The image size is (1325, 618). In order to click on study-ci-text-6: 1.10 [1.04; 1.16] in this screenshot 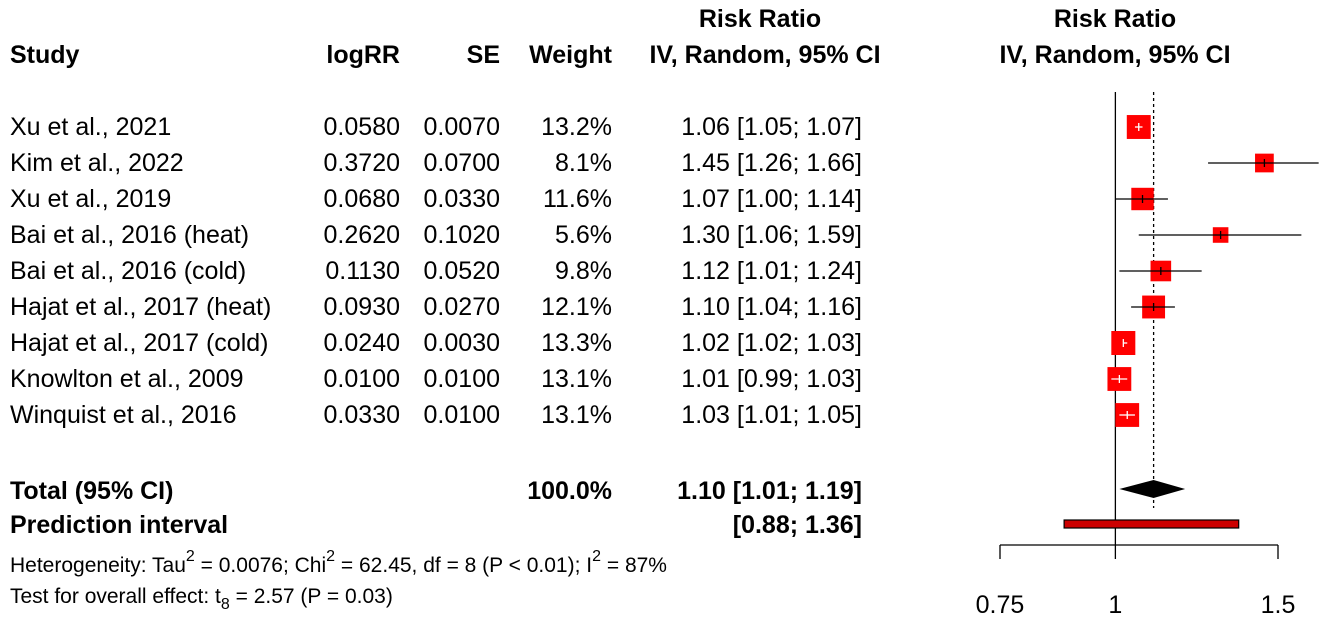, I will do `click(771, 307)`.